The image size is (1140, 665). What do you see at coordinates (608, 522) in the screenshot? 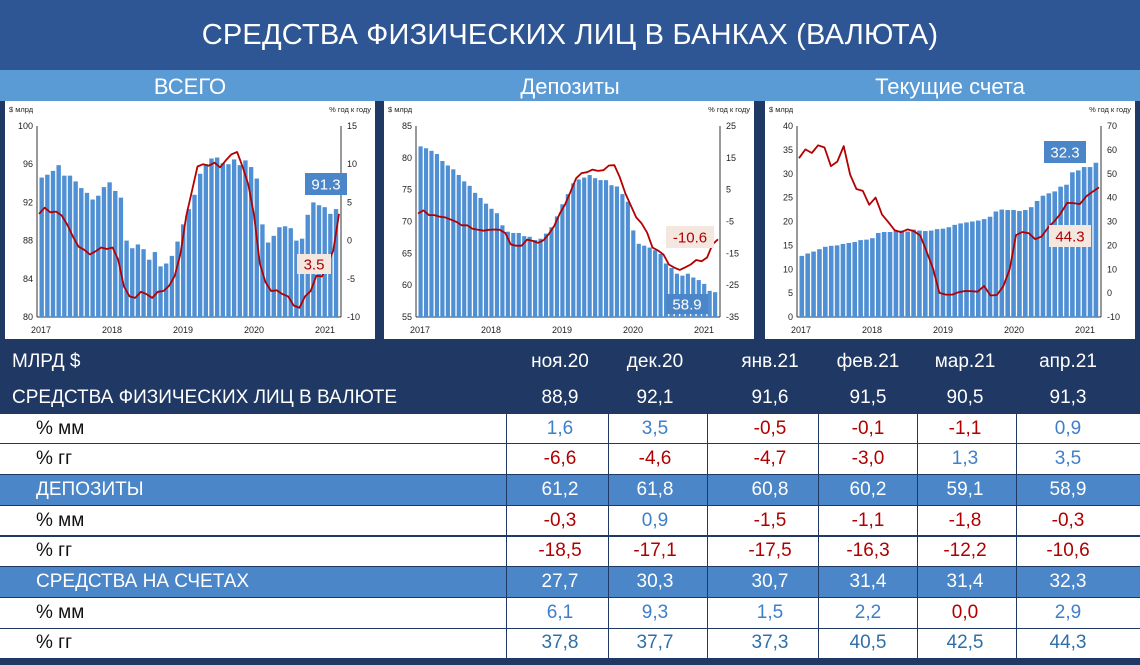
I see `column-separator` at bounding box center [608, 522].